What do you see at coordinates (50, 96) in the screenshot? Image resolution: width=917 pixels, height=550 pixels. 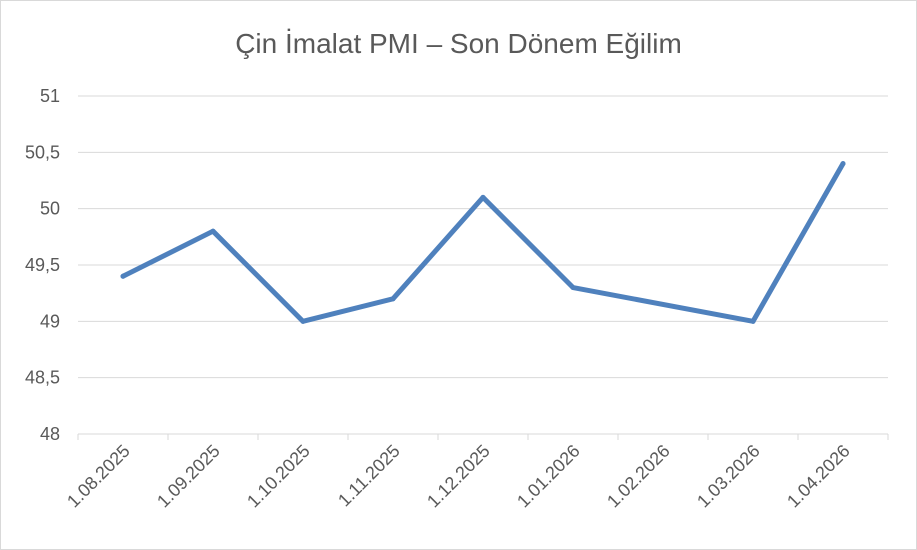 I see `y-tick-label: 51` at bounding box center [50, 96].